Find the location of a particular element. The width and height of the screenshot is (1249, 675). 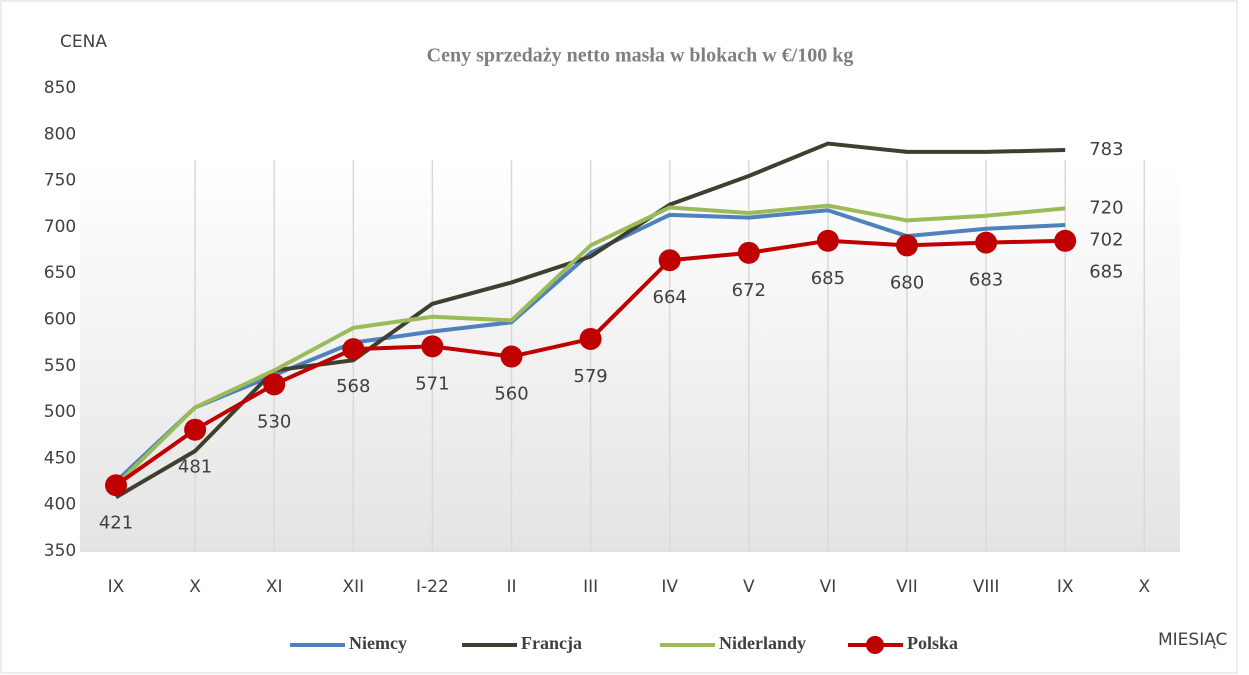

y-tick-label: 700 is located at coordinates (60, 227).